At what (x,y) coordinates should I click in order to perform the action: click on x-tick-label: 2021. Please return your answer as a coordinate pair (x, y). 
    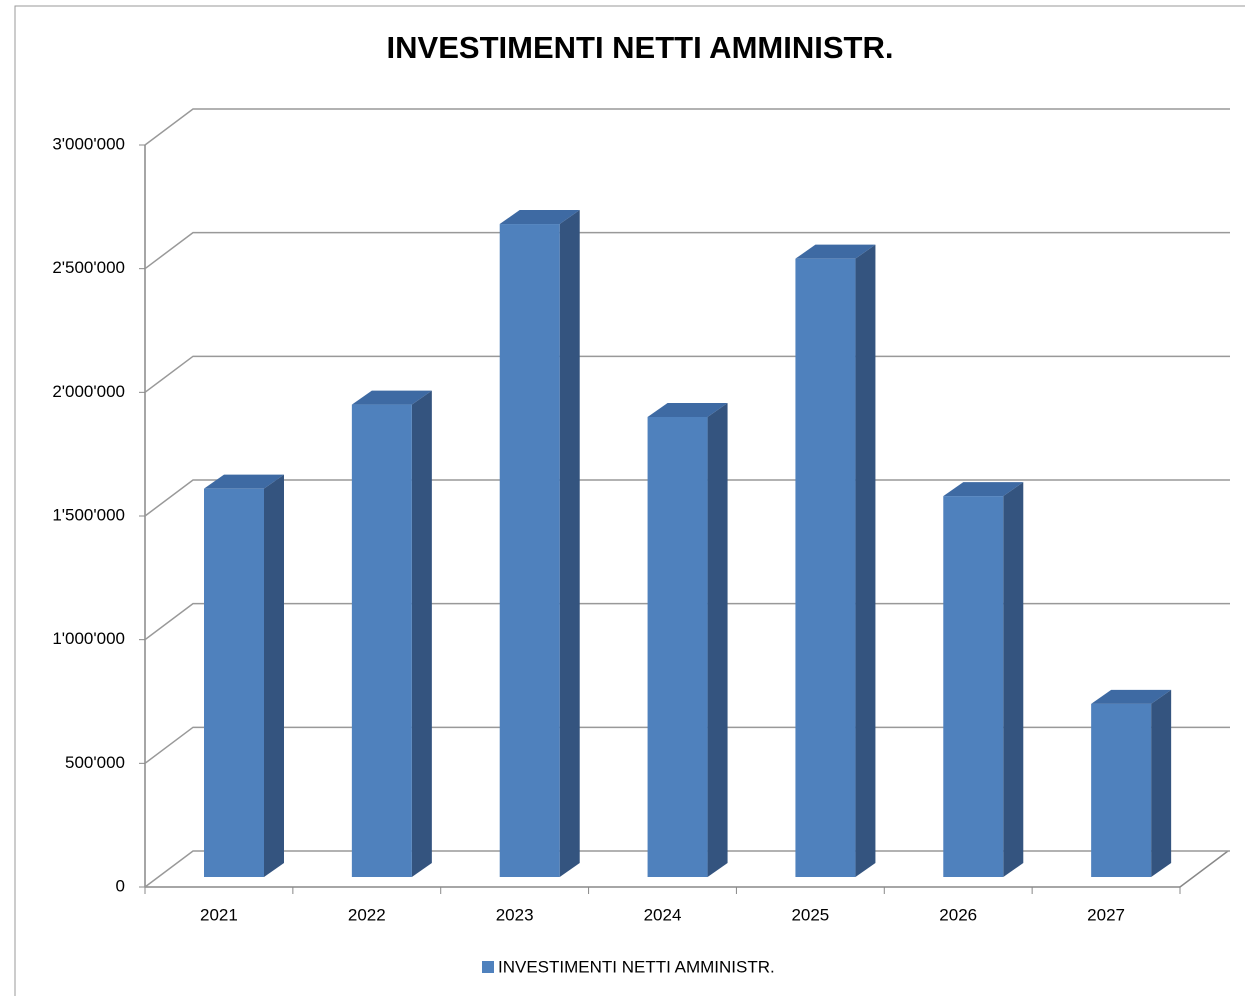
    Looking at the image, I should click on (219, 914).